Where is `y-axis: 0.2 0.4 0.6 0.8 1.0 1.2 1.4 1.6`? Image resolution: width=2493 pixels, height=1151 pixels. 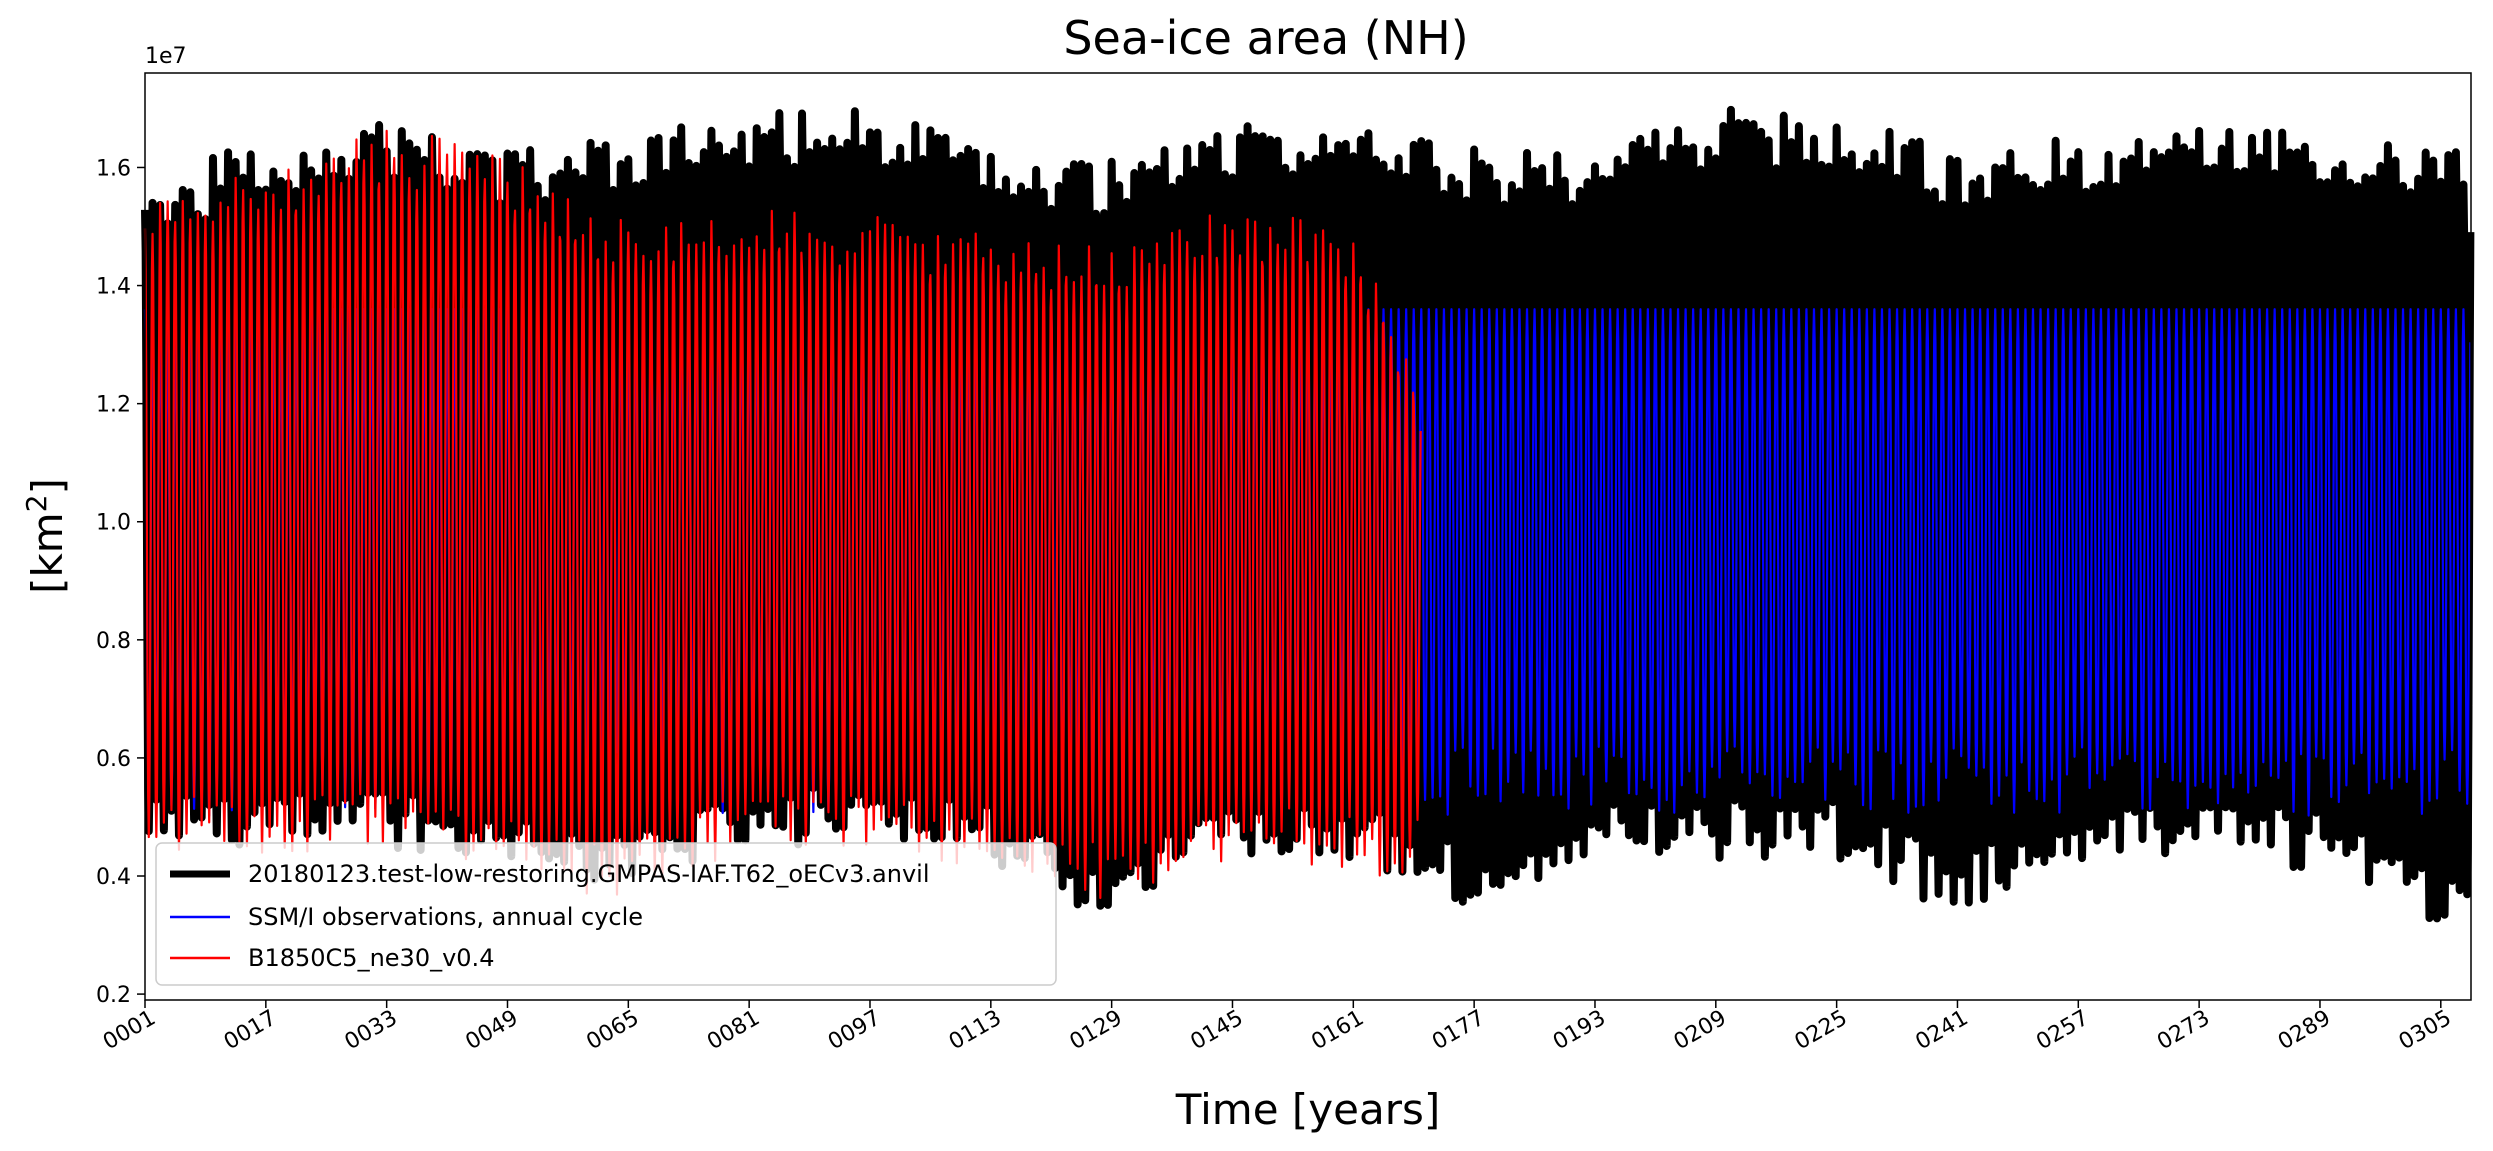
y-axis: 0.2 0.4 0.6 0.8 1.0 1.2 1.4 1.6 is located at coordinates (120, 582).